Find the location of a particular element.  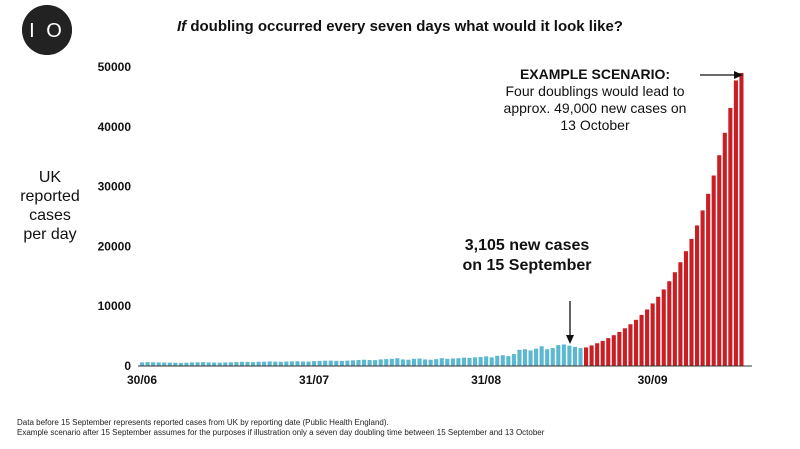

y-tick-label-2: 20000 is located at coordinates (115, 246).